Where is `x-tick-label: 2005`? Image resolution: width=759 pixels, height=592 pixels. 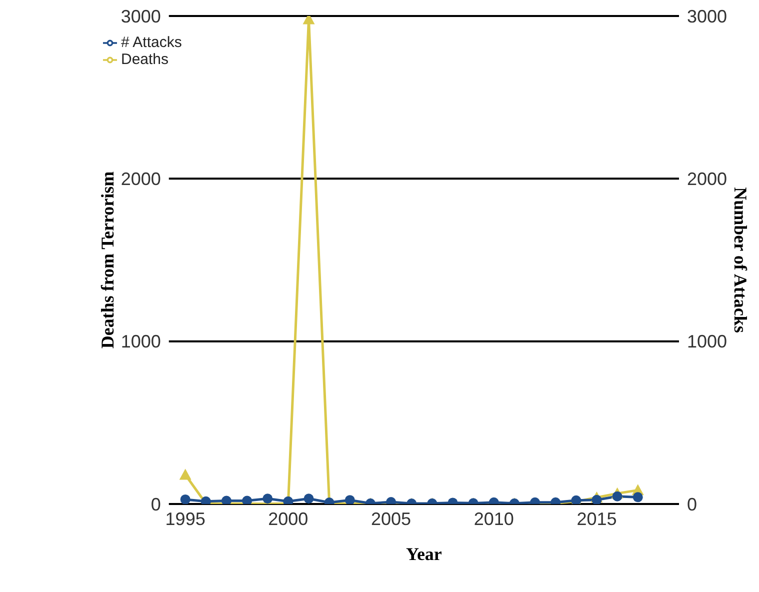
x-tick-label: 2005 is located at coordinates (391, 518).